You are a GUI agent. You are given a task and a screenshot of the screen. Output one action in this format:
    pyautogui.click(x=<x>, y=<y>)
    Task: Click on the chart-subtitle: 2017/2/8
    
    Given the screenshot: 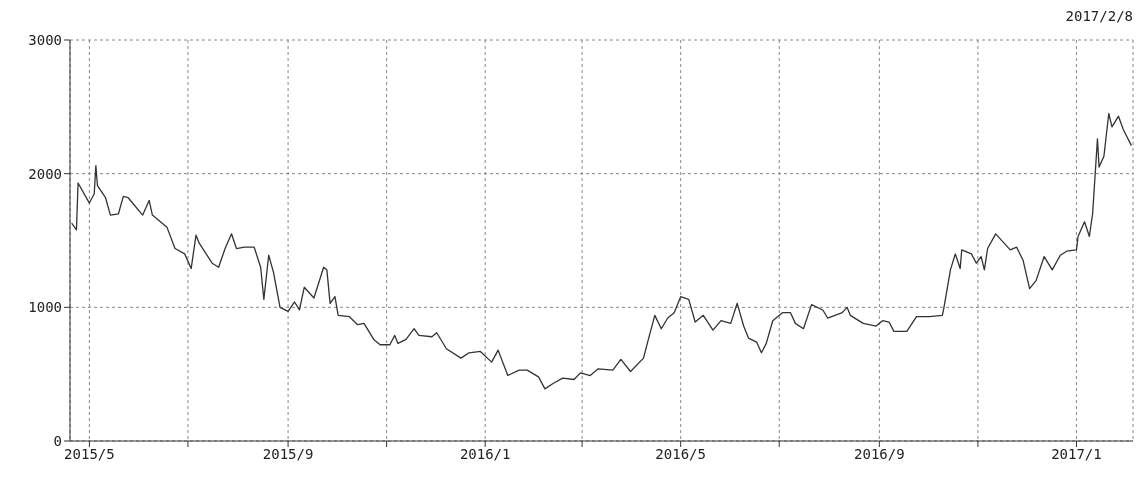 What is the action you would take?
    pyautogui.click(x=1099, y=16)
    